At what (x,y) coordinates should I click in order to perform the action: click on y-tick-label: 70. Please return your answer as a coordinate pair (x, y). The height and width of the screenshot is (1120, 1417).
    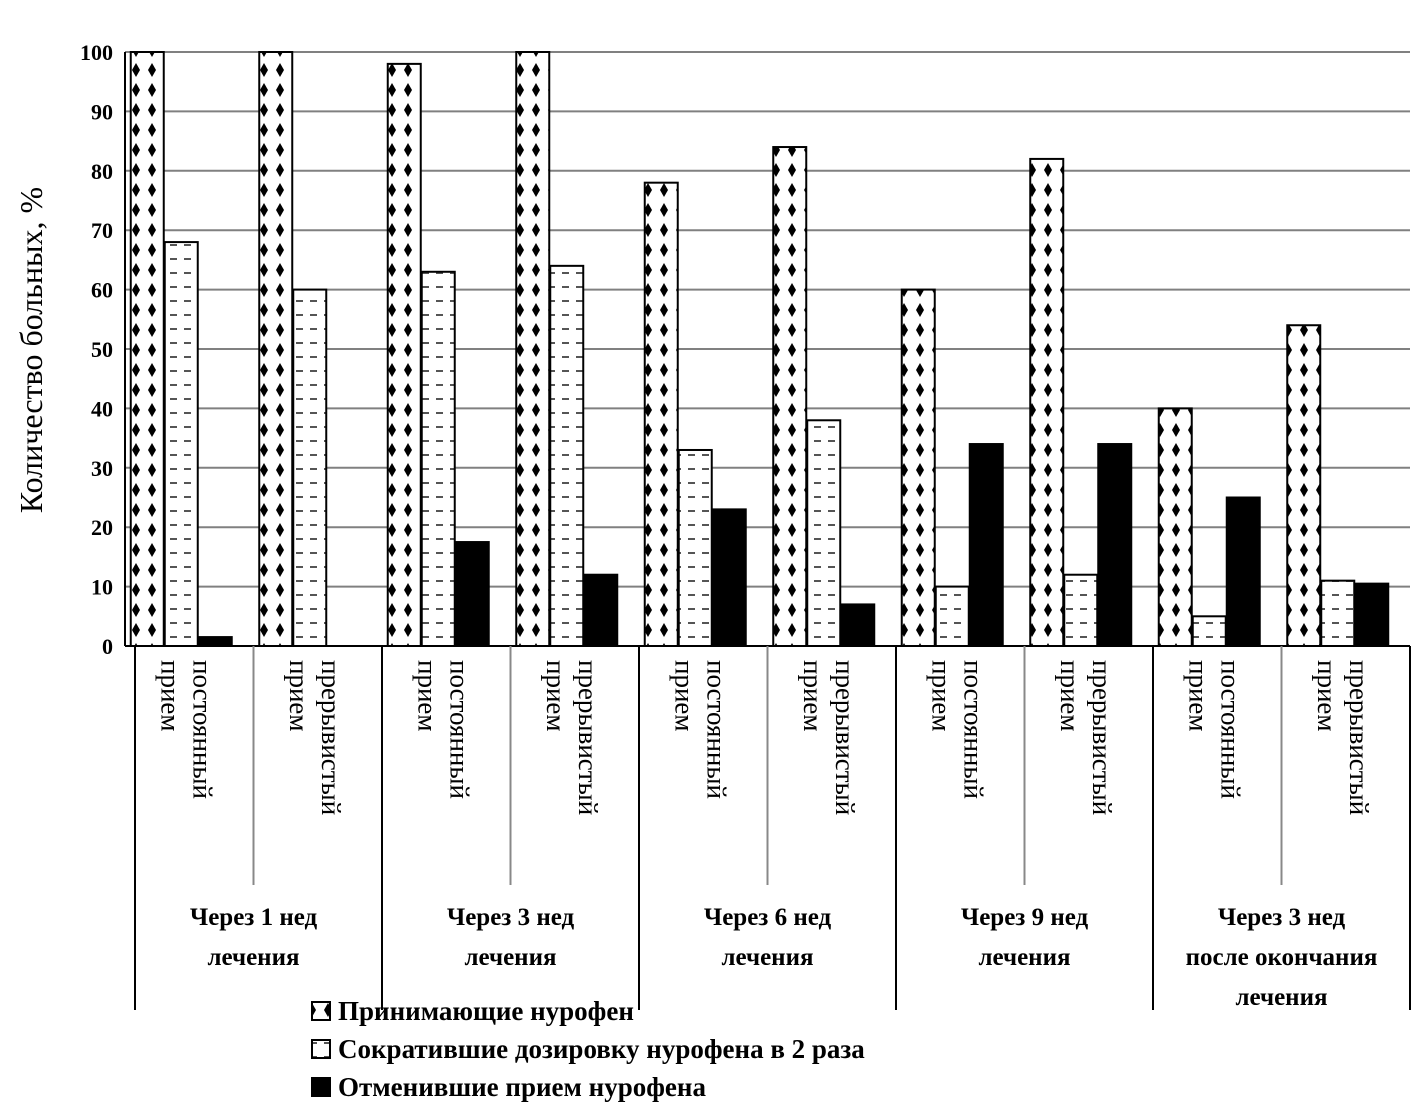
    Looking at the image, I should click on (102, 230).